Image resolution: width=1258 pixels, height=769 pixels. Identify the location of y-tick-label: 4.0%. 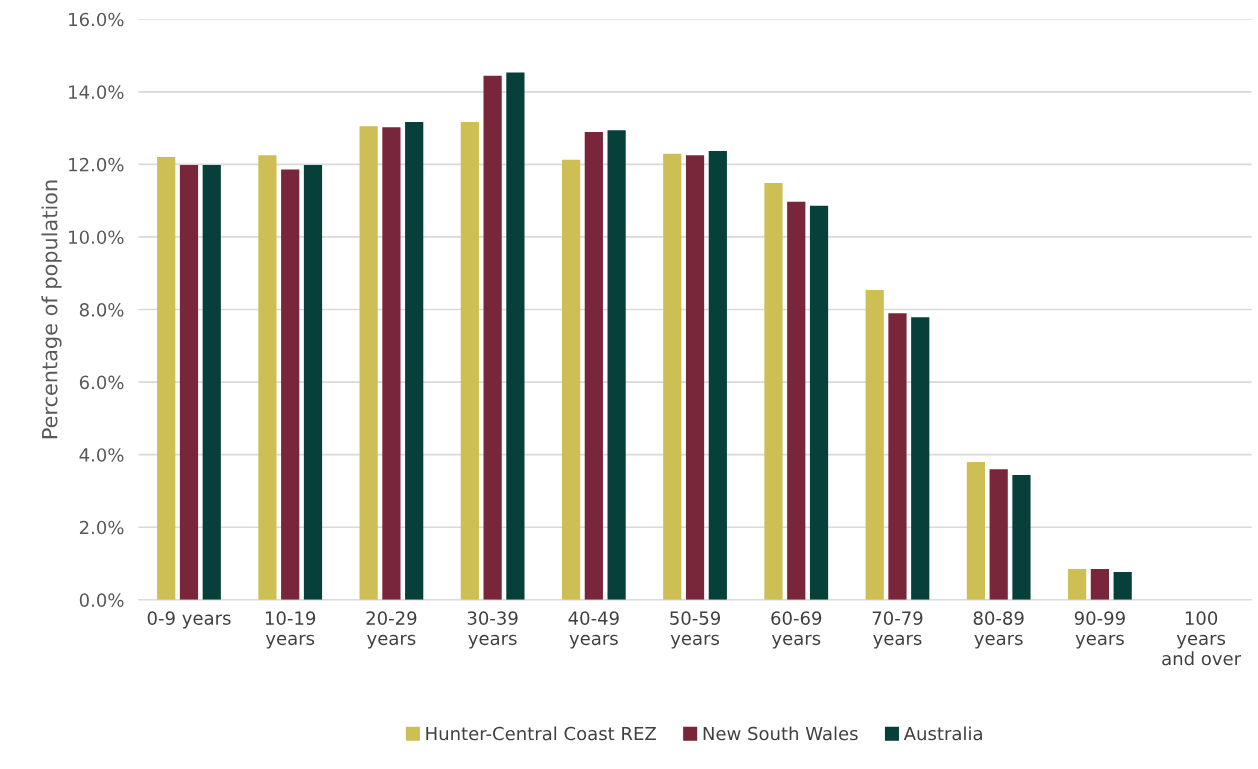
(101, 455).